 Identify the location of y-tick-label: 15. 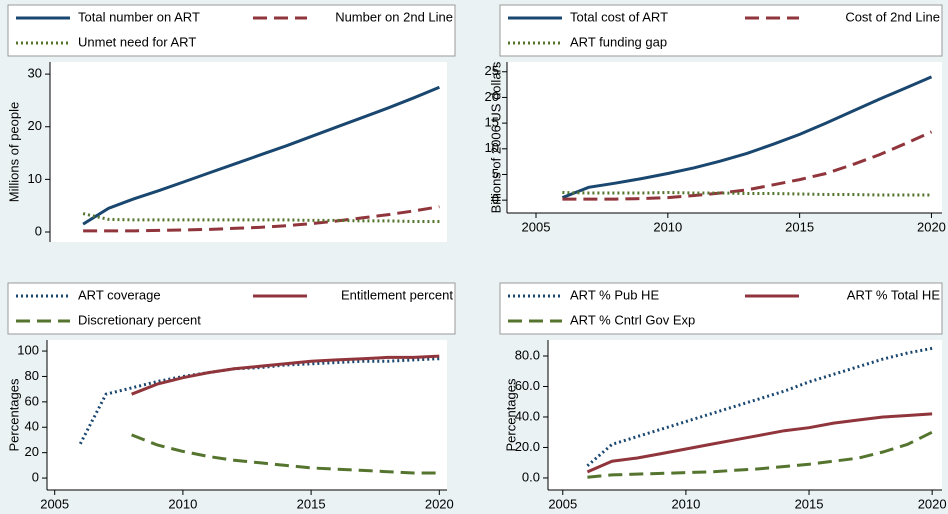
(492, 122).